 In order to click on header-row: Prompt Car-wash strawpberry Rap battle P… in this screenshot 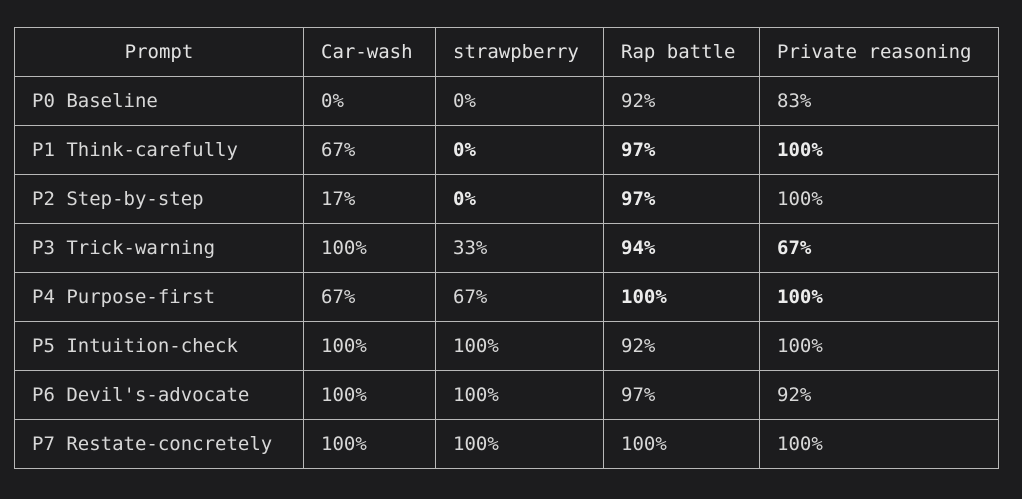, I will do `click(506, 52)`.